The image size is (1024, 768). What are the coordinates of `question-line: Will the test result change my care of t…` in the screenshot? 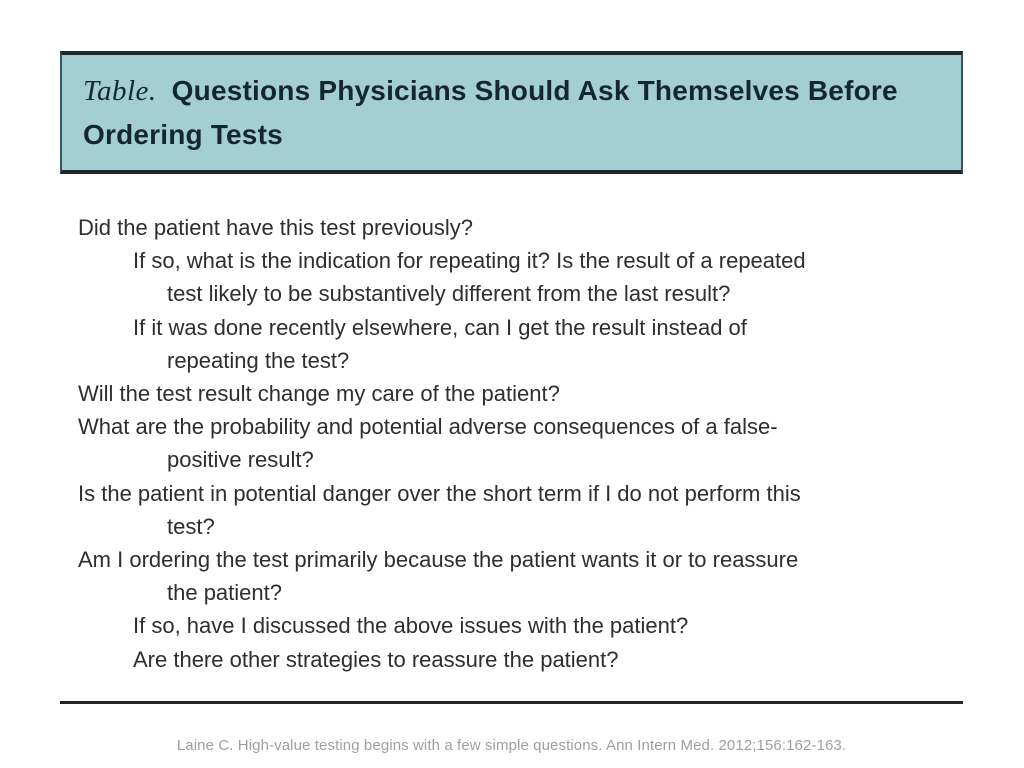 It's located at (319, 394).